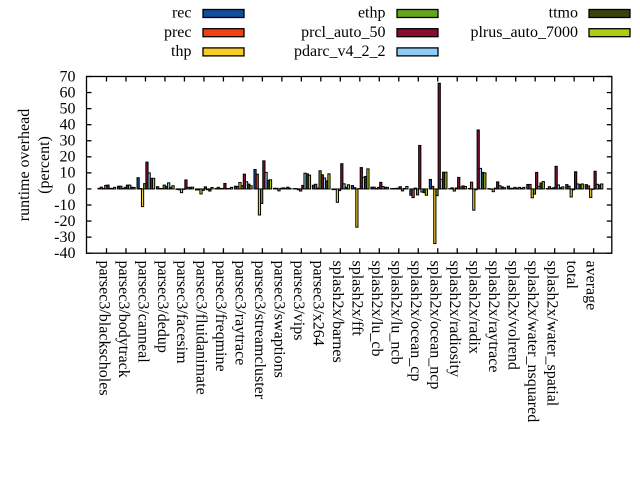  What do you see at coordinates (220, 316) in the screenshot?
I see `svg-text: parsec3/freqmine` at bounding box center [220, 316].